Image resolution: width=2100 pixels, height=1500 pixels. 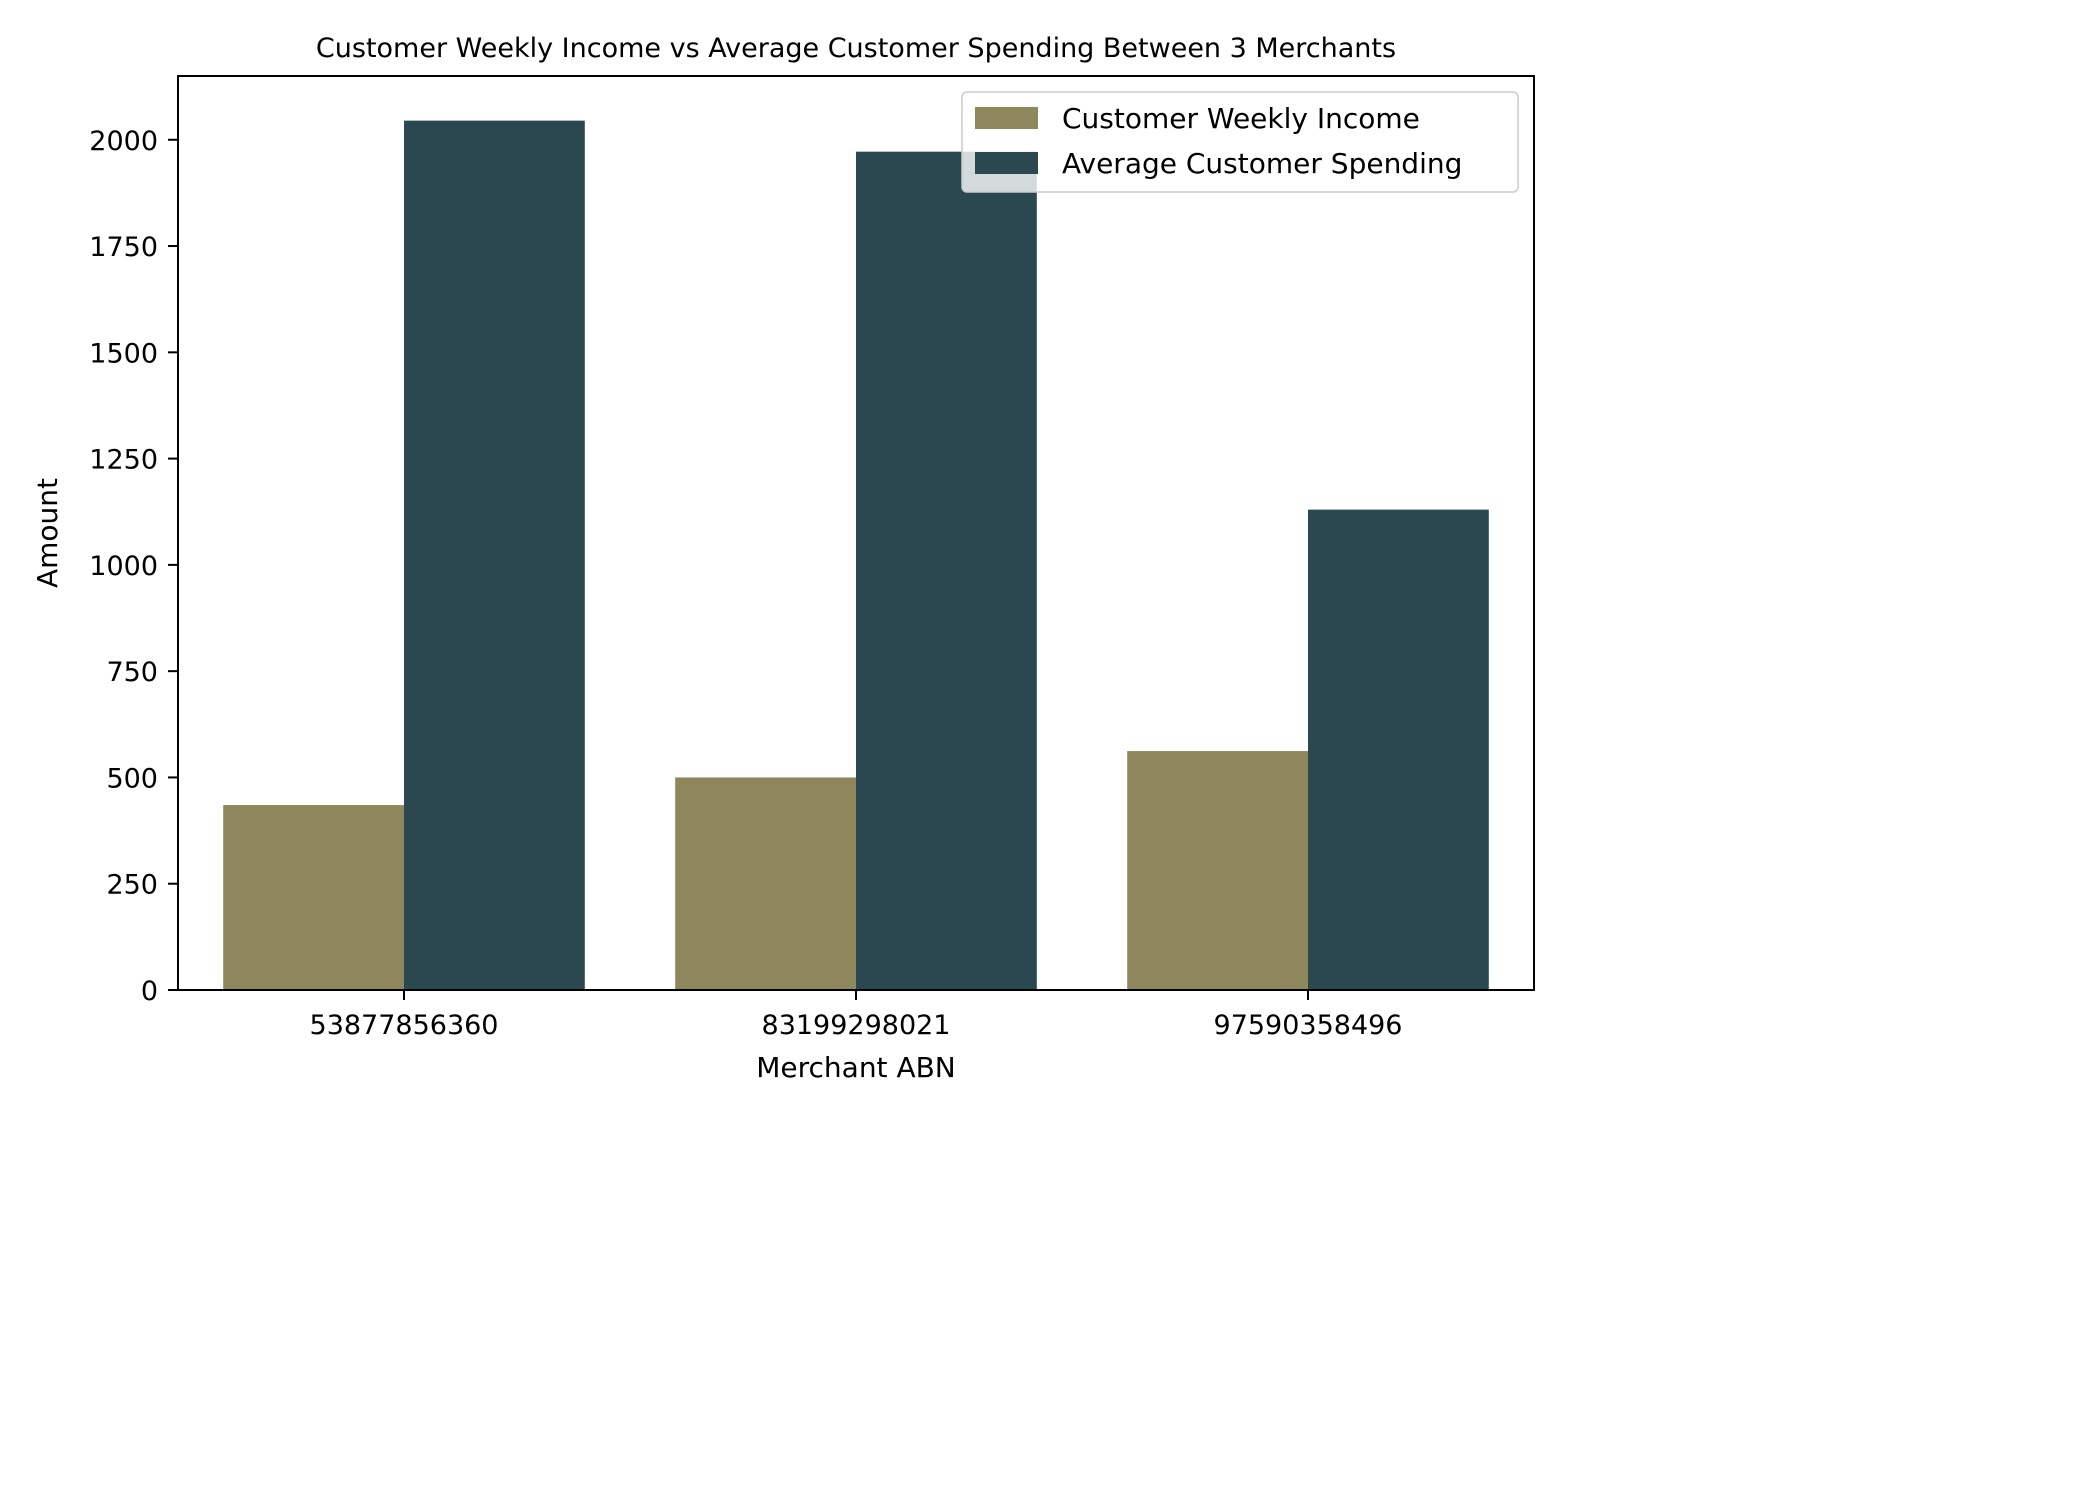 What do you see at coordinates (149, 991) in the screenshot?
I see `y-tick-label: 0` at bounding box center [149, 991].